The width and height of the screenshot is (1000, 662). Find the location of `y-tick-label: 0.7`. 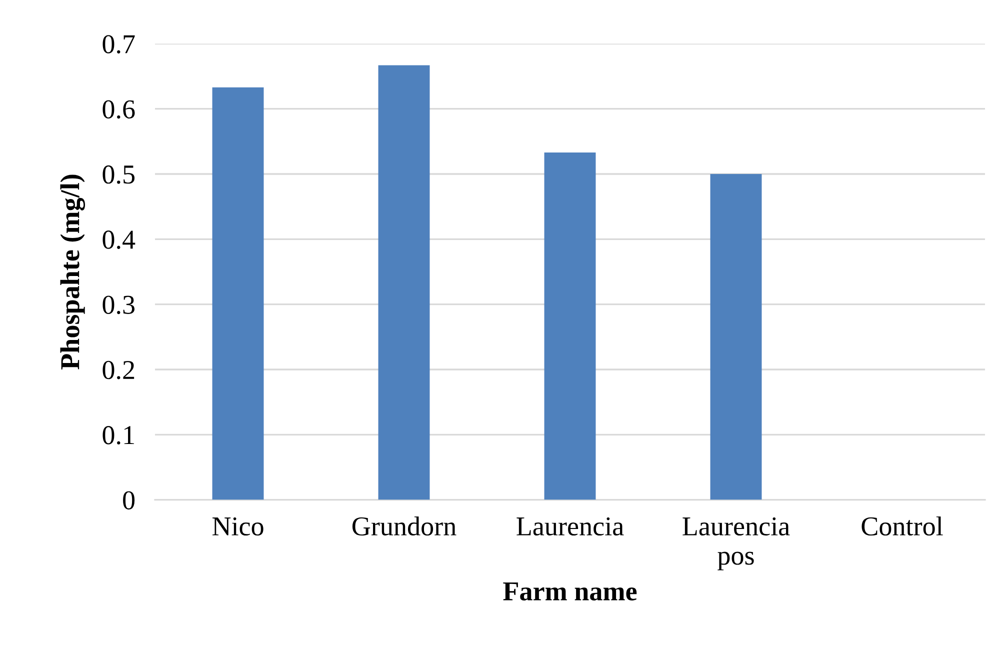

y-tick-label: 0.7 is located at coordinates (118, 44).